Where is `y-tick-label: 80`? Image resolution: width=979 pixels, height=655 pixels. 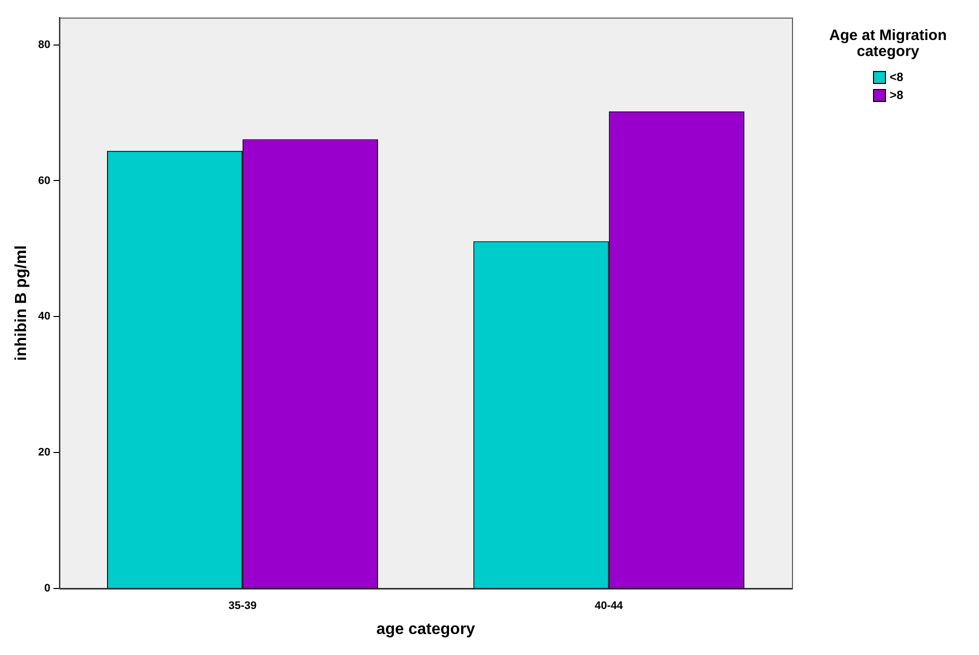 y-tick-label: 80 is located at coordinates (44, 44).